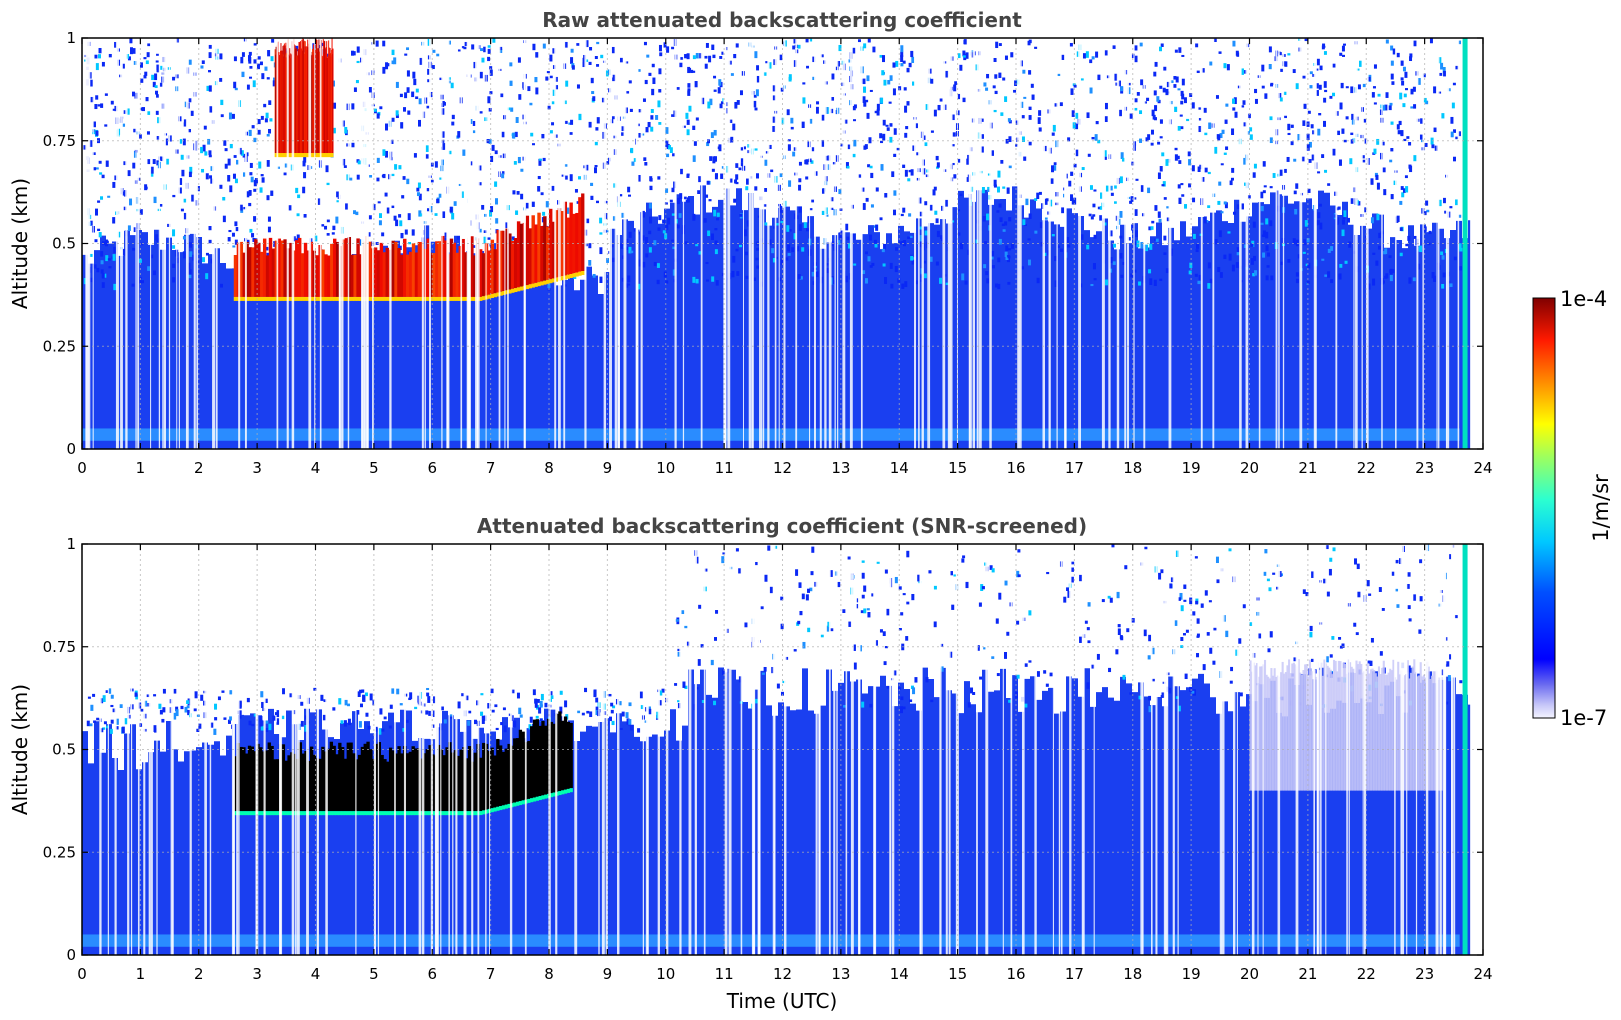  I want to click on colorbar-unit-label: 1/m/sr, so click(1601, 508).